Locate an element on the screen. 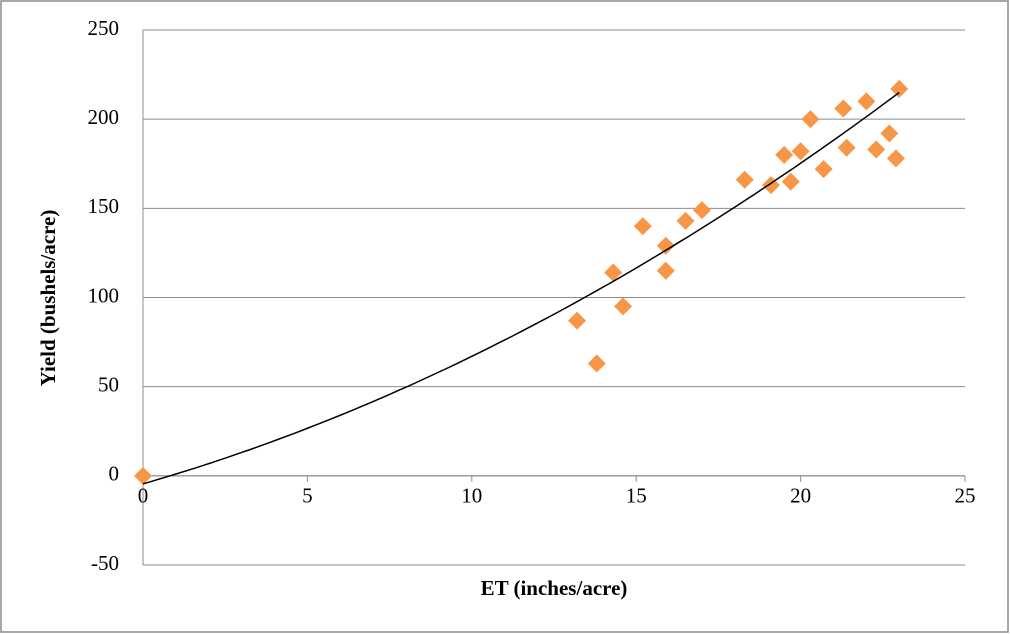 The width and height of the screenshot is (1010, 634). x-axis-title: ET (inches/acre) is located at coordinates (554, 588).